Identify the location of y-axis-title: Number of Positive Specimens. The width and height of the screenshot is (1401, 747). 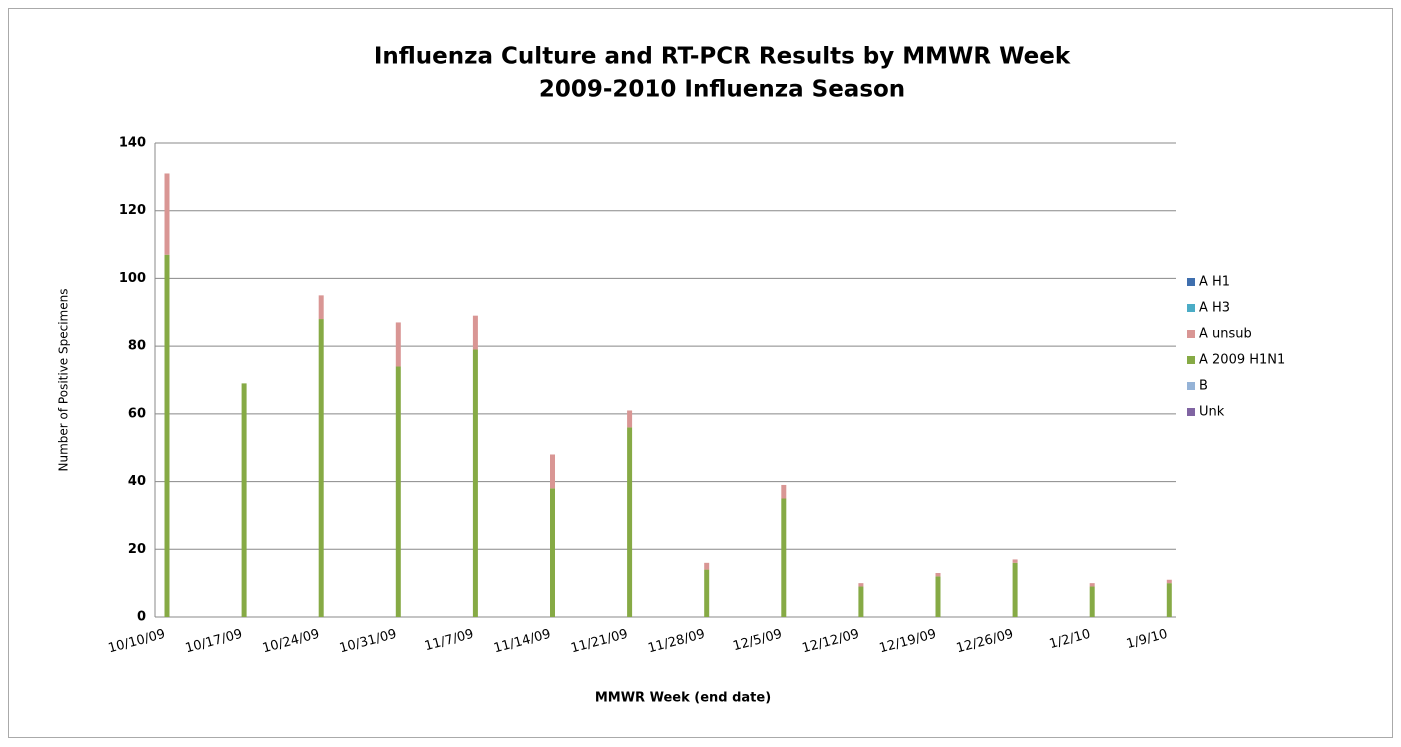
(64, 380).